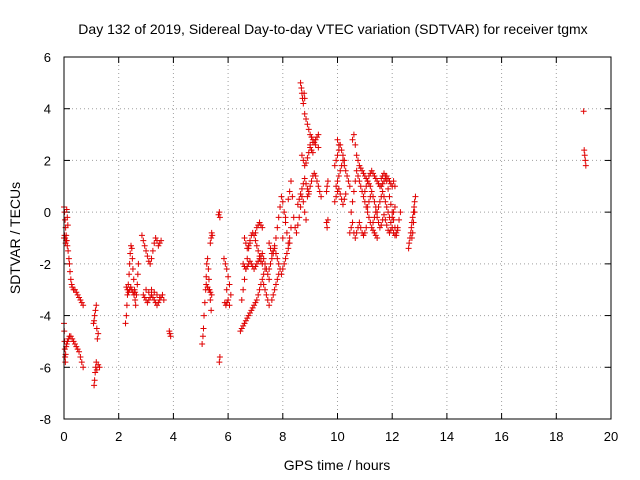 Image resolution: width=640 pixels, height=480 pixels. What do you see at coordinates (611, 436) in the screenshot?
I see `x-tick-label: 20` at bounding box center [611, 436].